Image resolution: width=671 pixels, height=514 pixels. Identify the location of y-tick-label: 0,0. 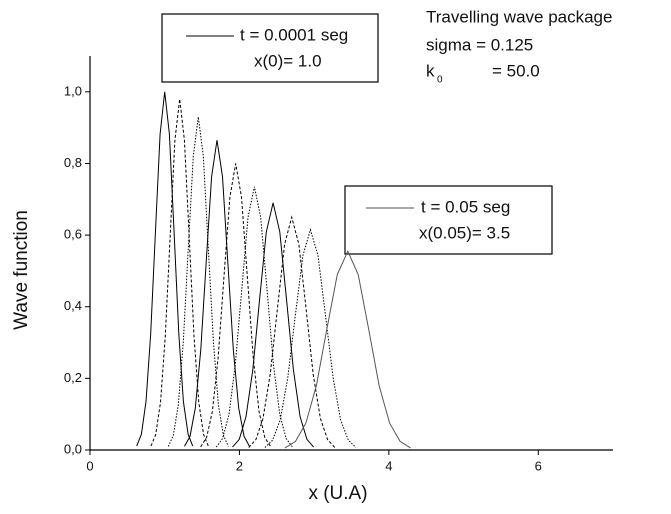
(73, 448).